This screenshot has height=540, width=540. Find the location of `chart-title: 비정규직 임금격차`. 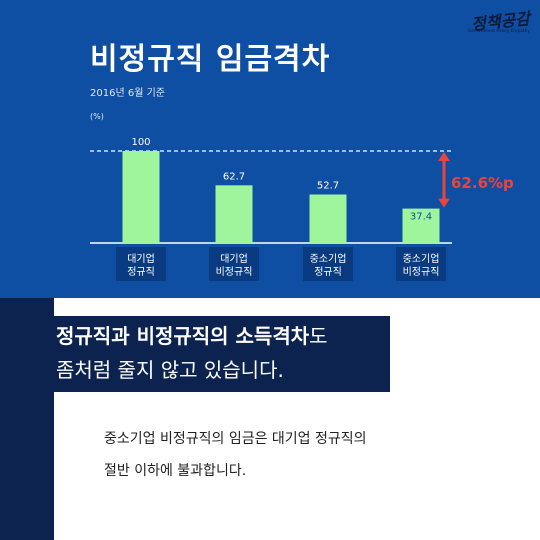

chart-title: 비정규직 임금격차 is located at coordinates (210, 59).